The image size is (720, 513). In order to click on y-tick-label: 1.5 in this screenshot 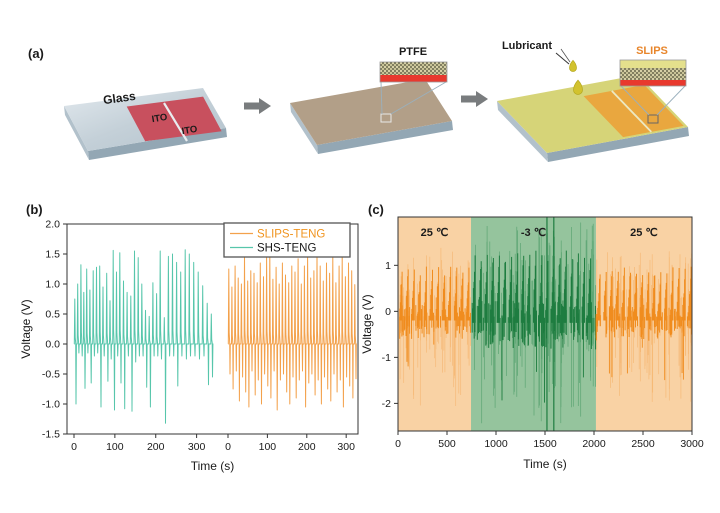, I will do `click(52, 255)`.